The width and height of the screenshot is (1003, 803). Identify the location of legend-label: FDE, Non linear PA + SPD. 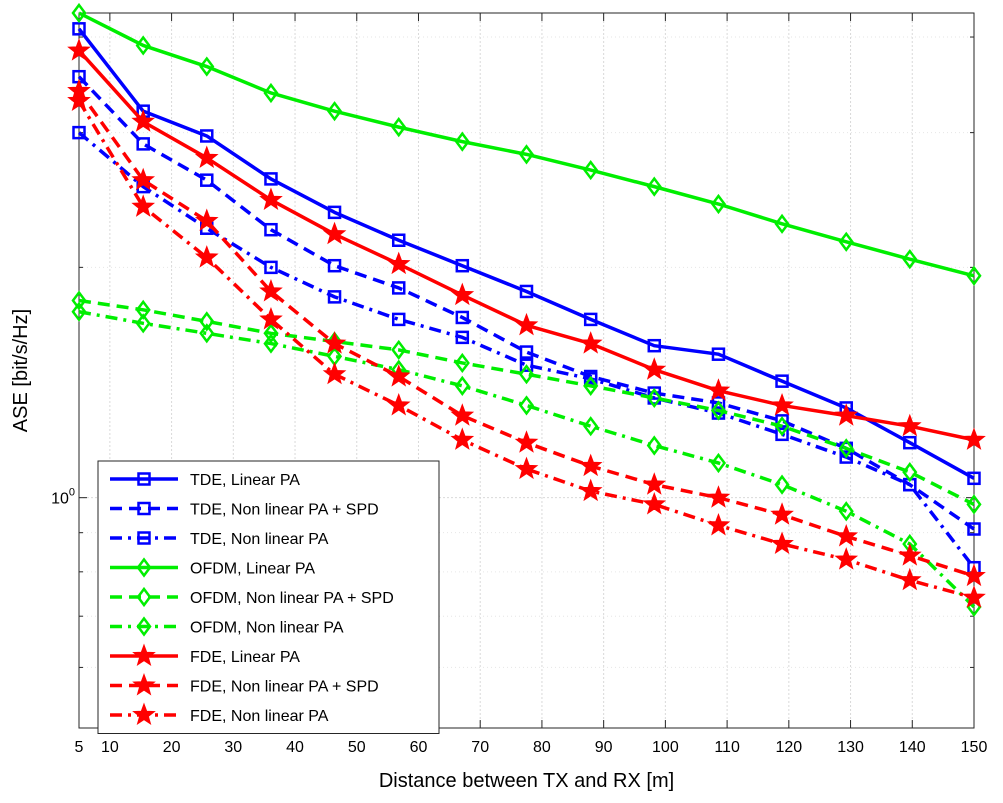
(284, 687).